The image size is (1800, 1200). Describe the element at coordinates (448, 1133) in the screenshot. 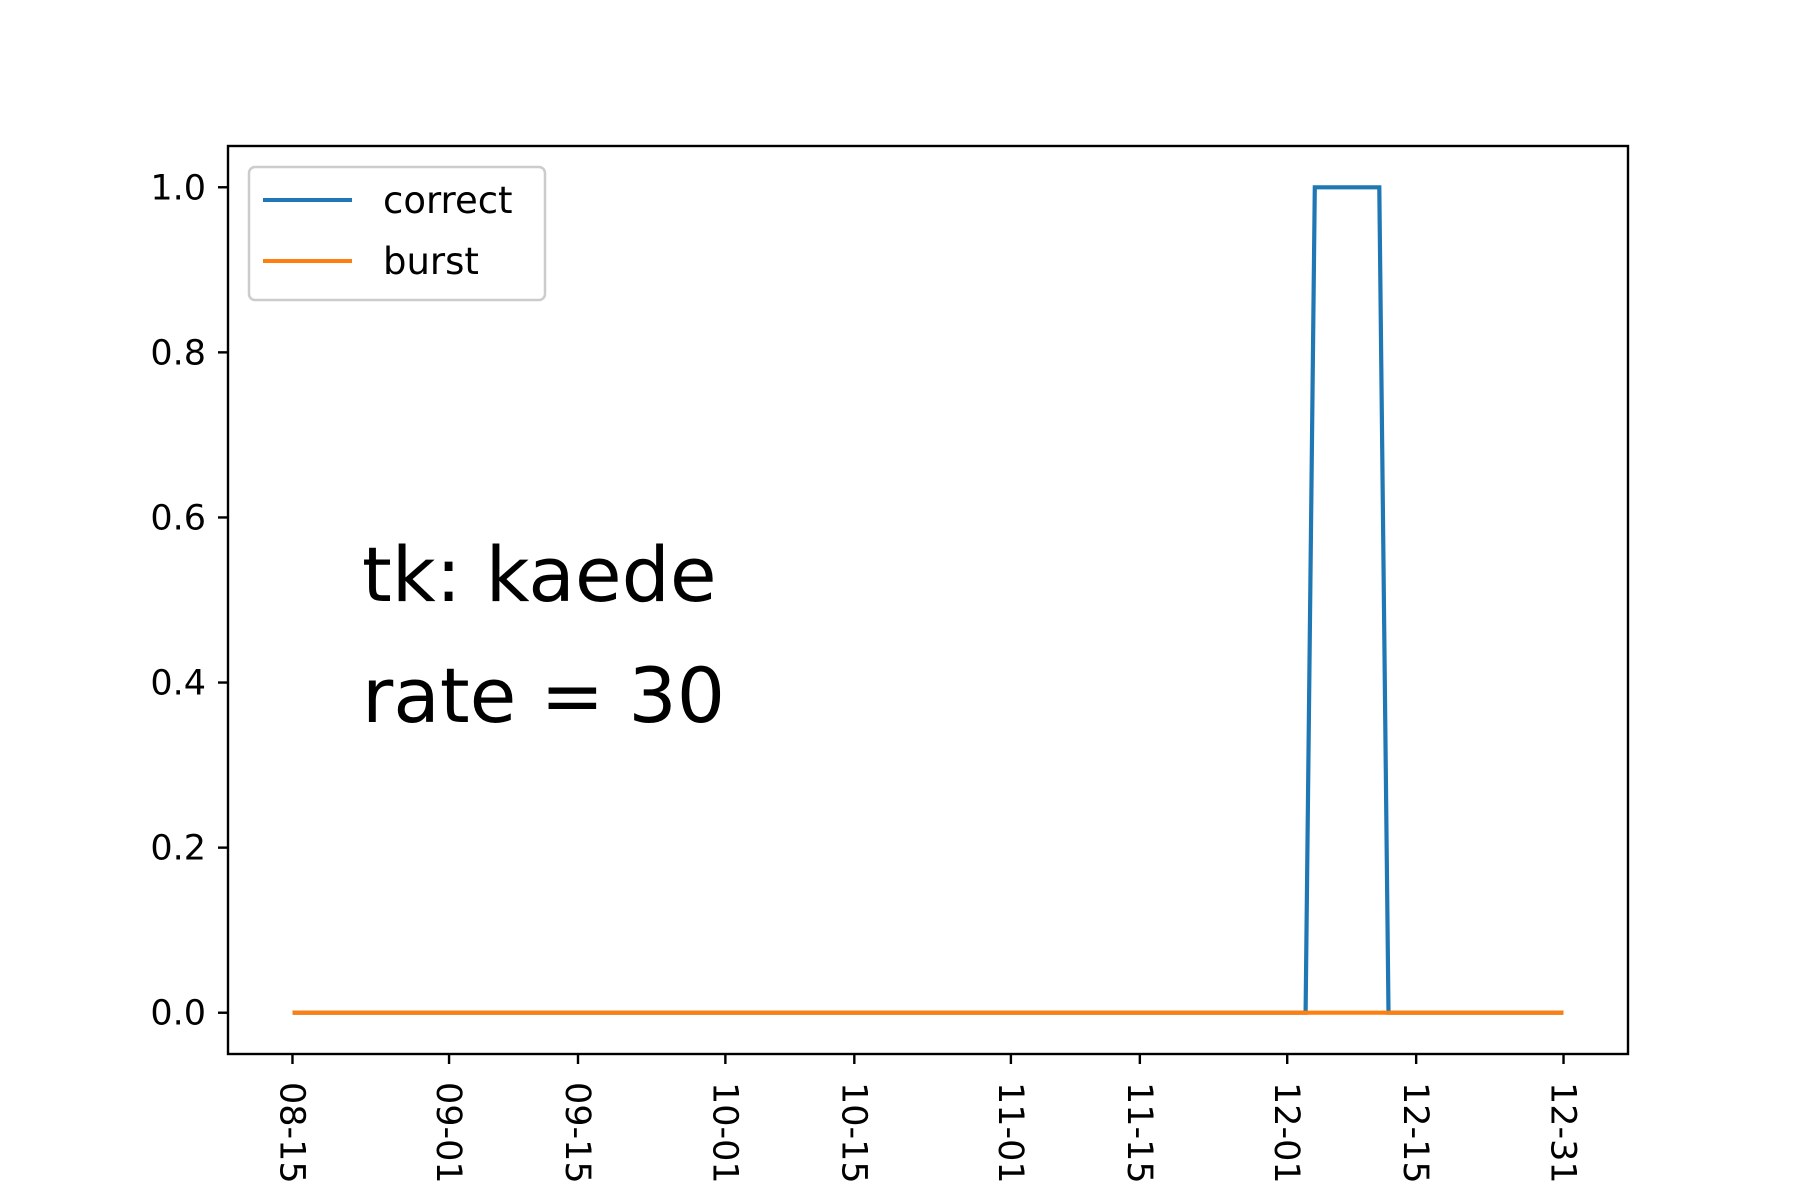

I see `x-tick-label: 09-01` at that location.